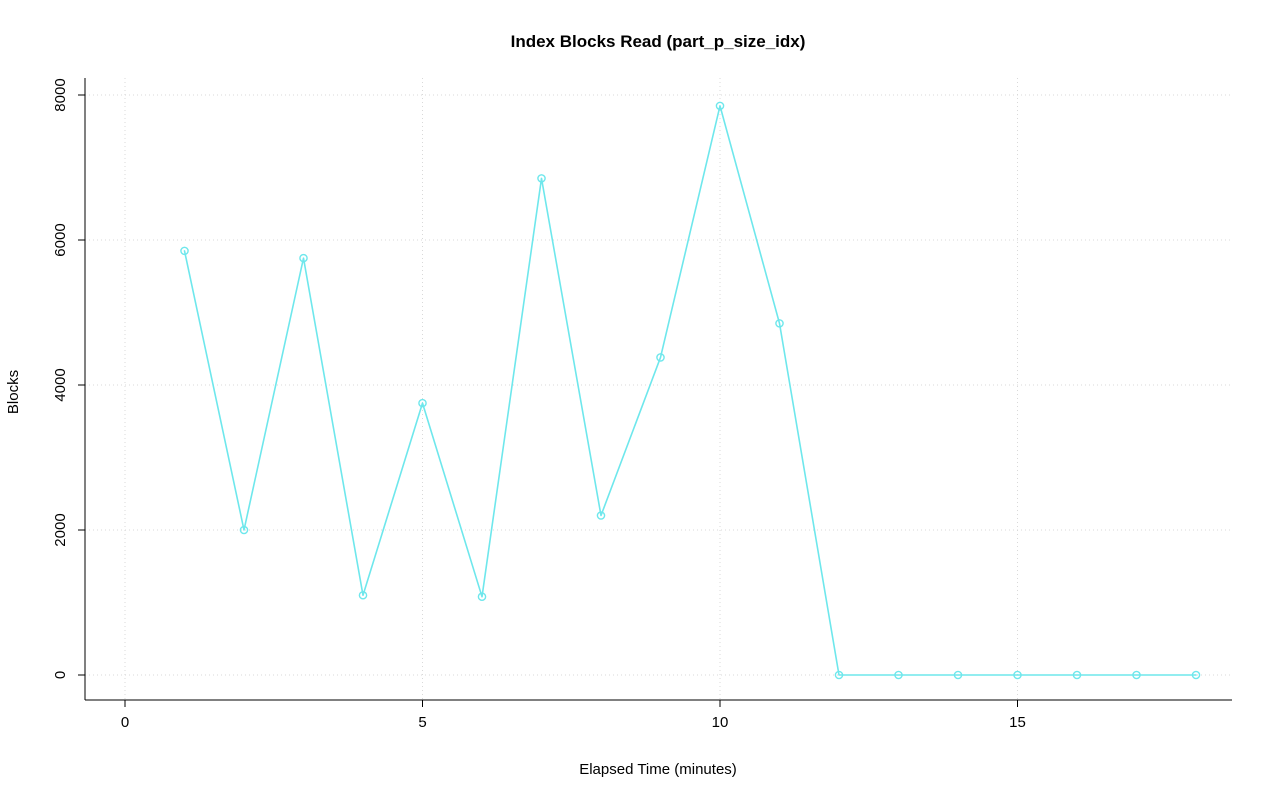  Describe the element at coordinates (60, 384) in the screenshot. I see `y-axis-tick-label: 4000` at that location.